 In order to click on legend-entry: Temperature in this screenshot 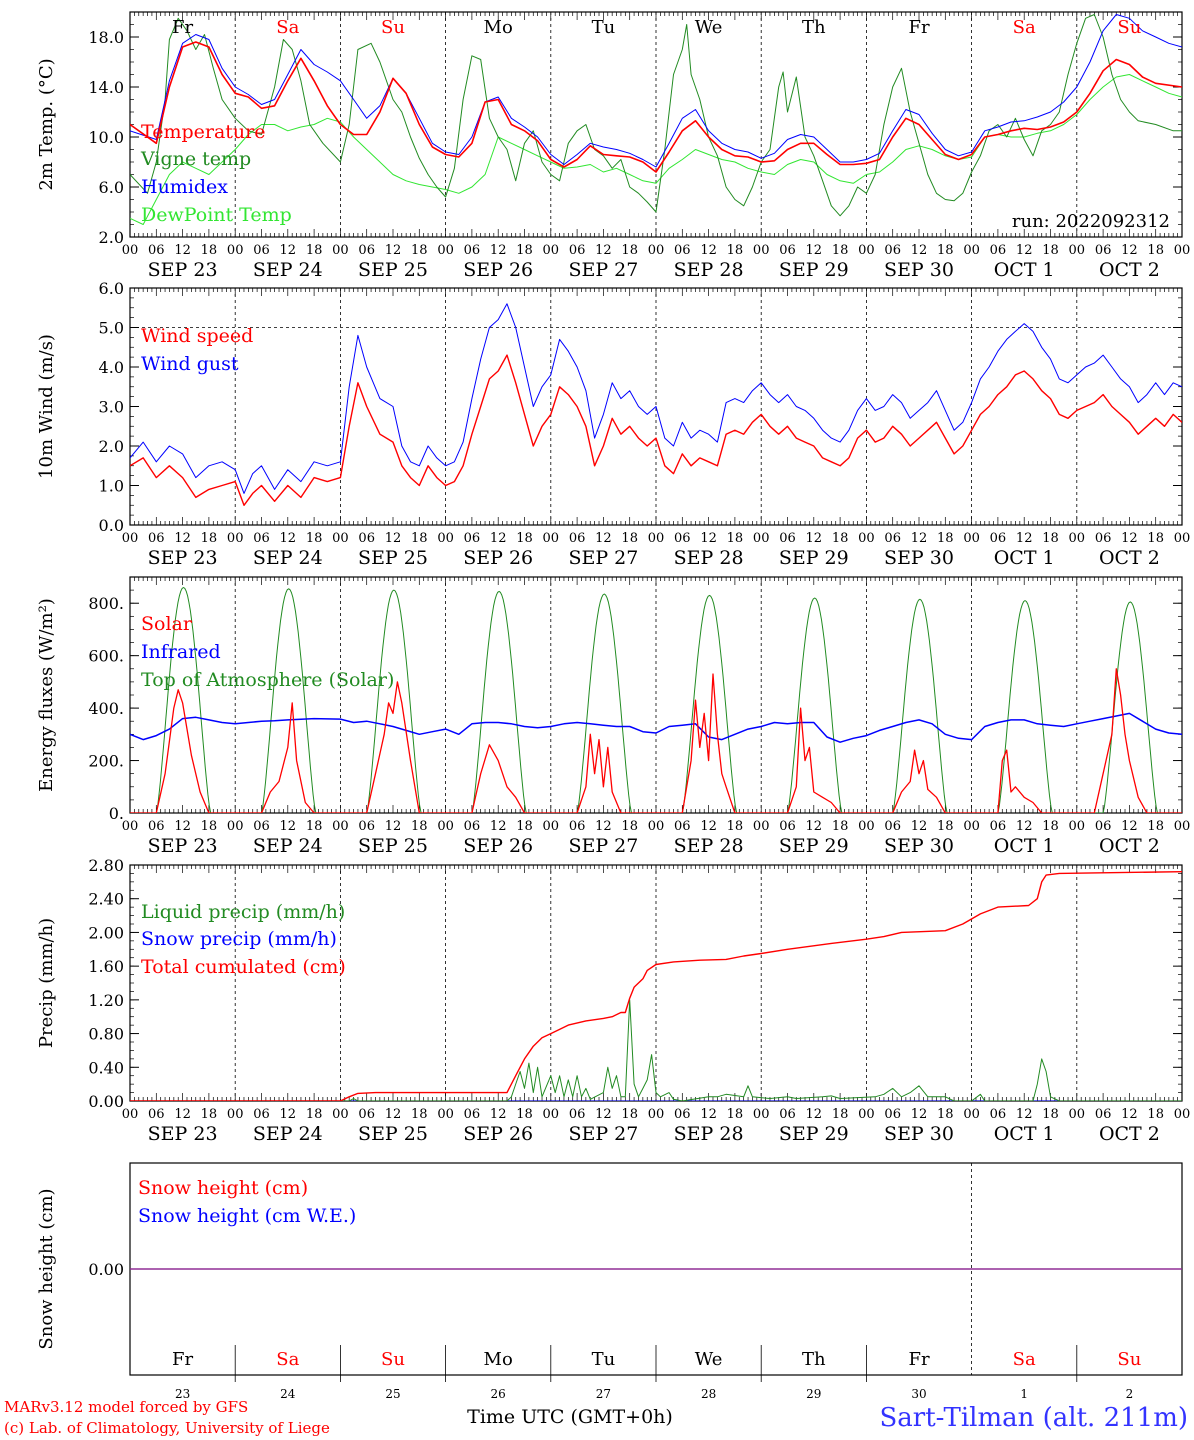, I will do `click(203, 132)`.